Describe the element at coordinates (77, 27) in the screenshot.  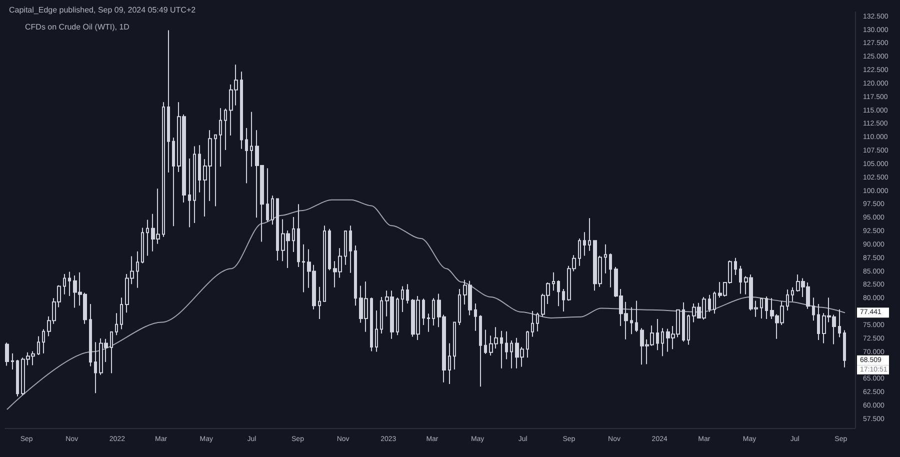
I see `text: CFDs on Crude Oil (WTI), 1D` at that location.